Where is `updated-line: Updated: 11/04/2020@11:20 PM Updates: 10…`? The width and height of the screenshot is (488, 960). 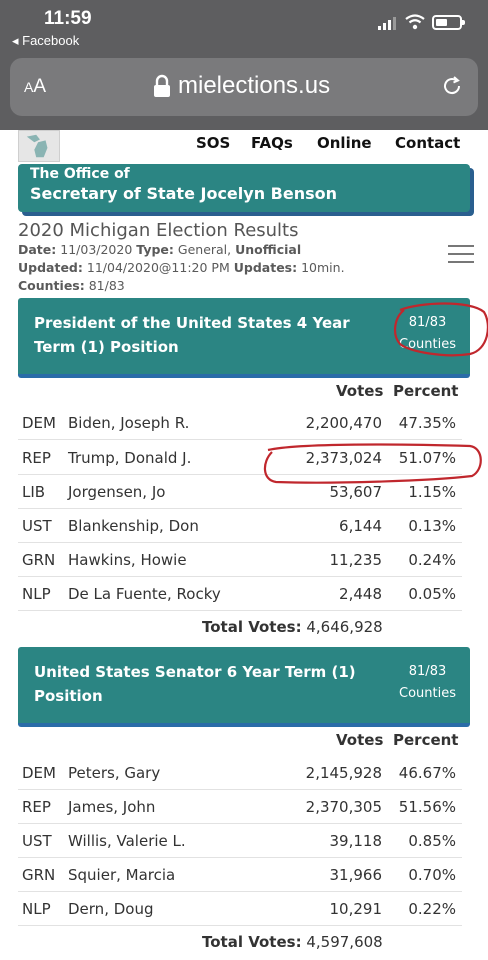
updated-line: Updated: 11/04/2020@11:20 PM Updates: 10… is located at coordinates (181, 267).